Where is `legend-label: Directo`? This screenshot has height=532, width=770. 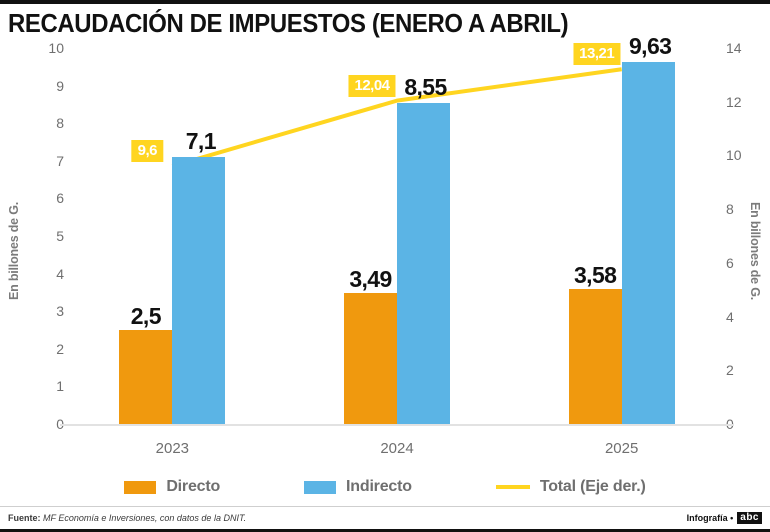
legend-label: Directo is located at coordinates (193, 486).